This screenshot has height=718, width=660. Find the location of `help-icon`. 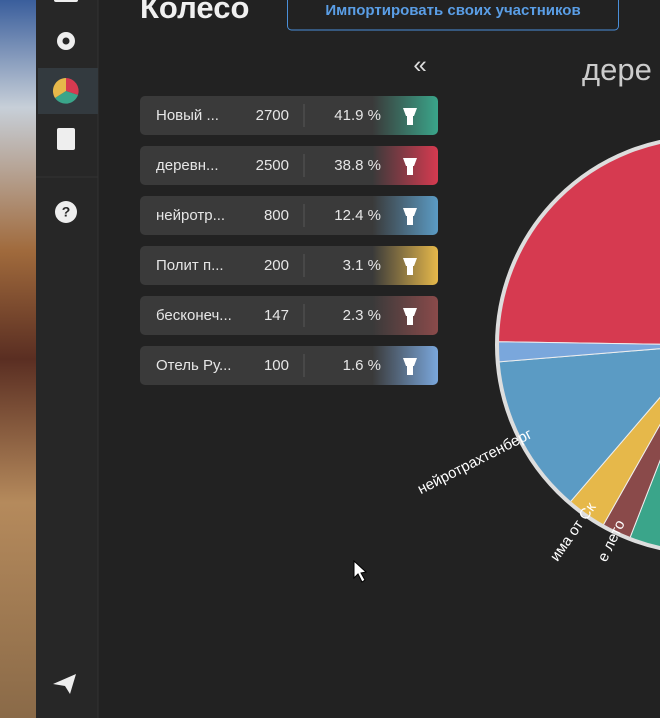

help-icon is located at coordinates (66, 212).